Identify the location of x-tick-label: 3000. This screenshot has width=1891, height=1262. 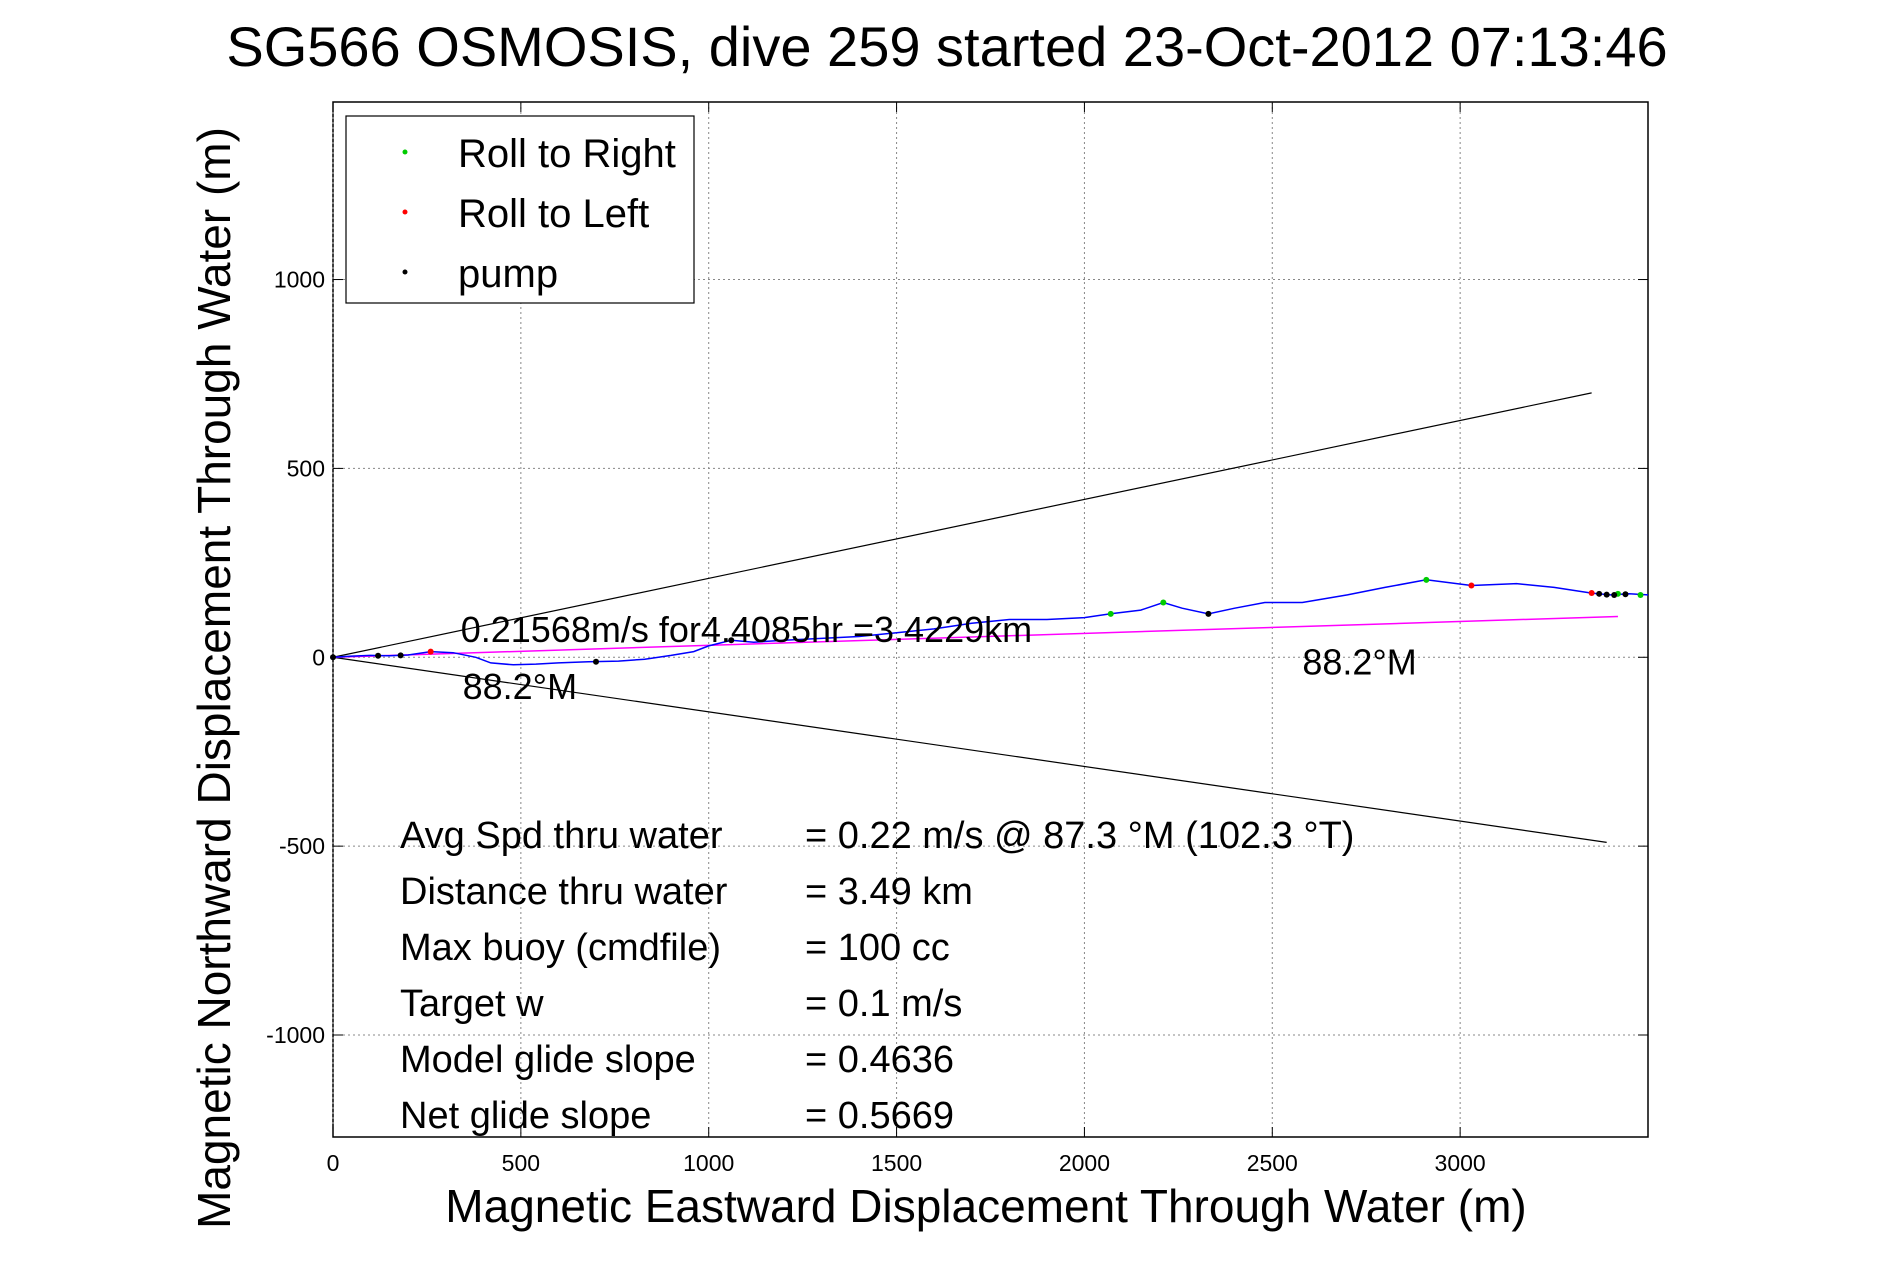
(1460, 1163).